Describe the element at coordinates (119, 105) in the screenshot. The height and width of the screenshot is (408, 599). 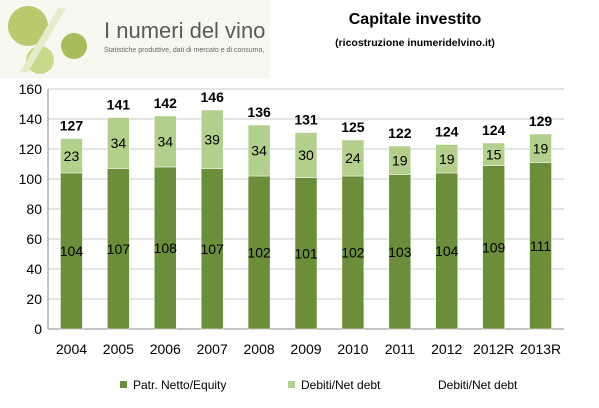
I see `total-label: 141` at that location.